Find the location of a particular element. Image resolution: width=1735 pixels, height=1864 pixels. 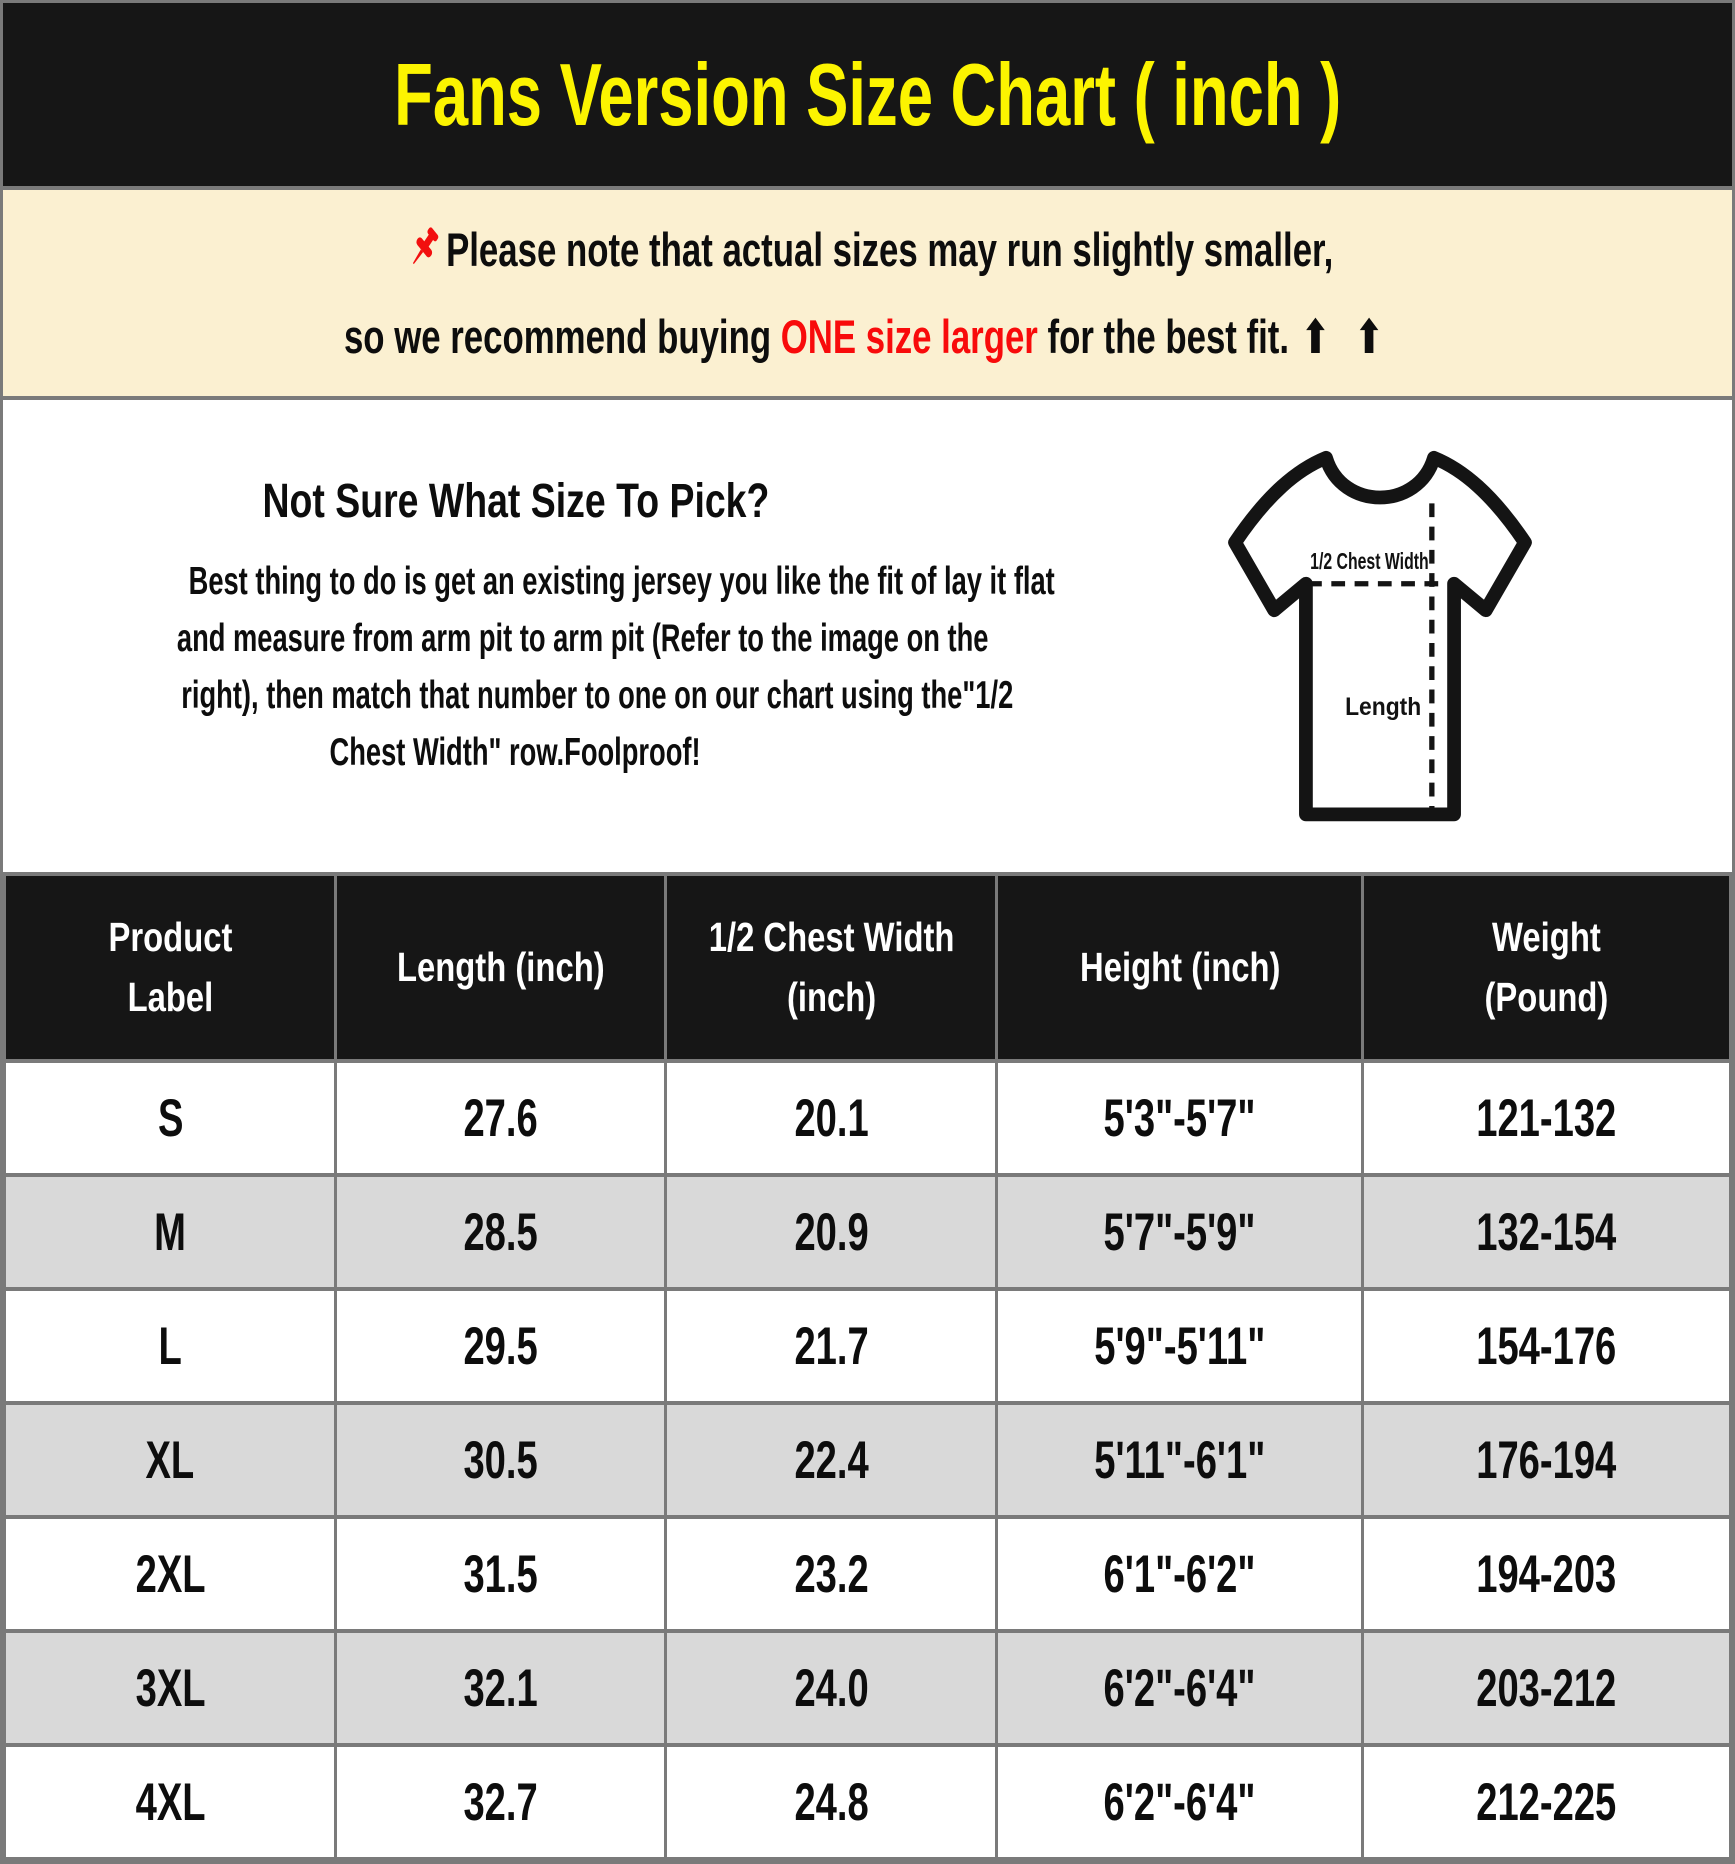

table-row-s: S 27.6 20.1 5'3"-5'7" 121-132 is located at coordinates (867, 1118).